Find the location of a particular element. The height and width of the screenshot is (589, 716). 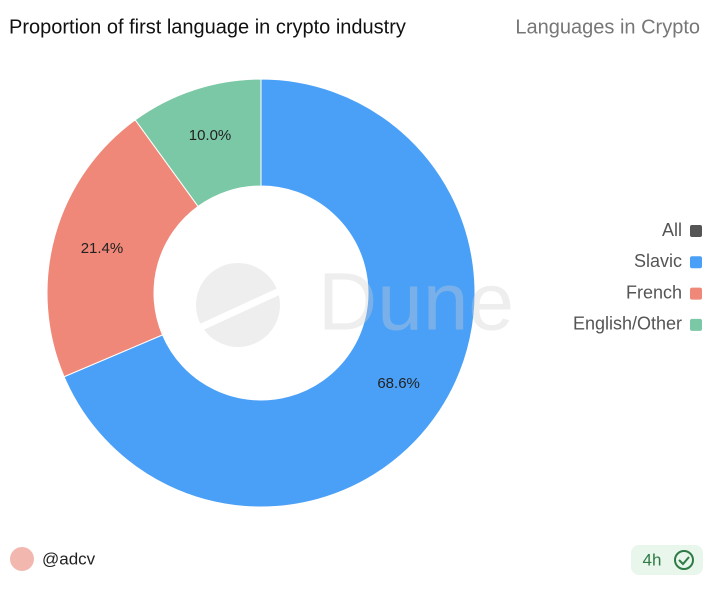

watermark: Dune is located at coordinates (353, 302).